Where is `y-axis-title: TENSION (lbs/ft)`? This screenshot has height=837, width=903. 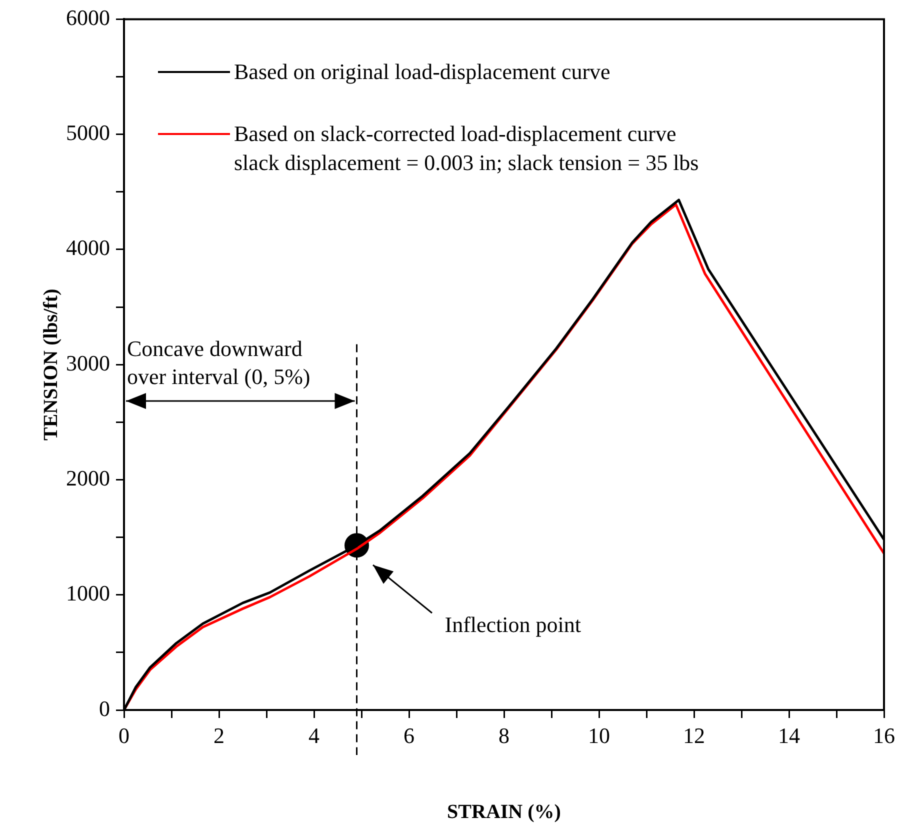
y-axis-title: TENSION (lbs/ft) is located at coordinates (51, 364).